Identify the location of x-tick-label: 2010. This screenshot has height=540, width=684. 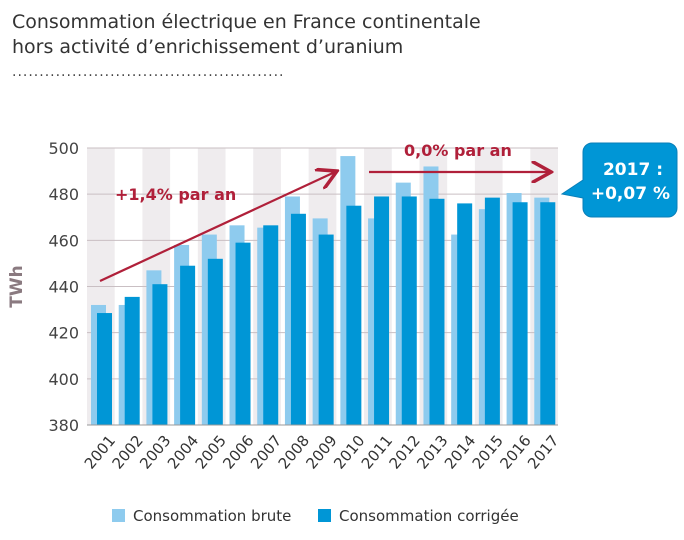
(349, 452).